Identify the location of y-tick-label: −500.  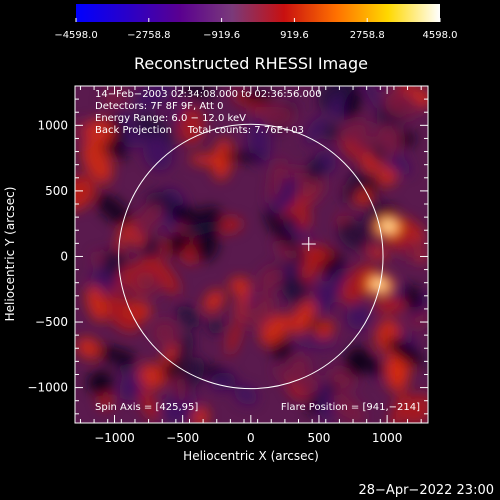
(51, 322).